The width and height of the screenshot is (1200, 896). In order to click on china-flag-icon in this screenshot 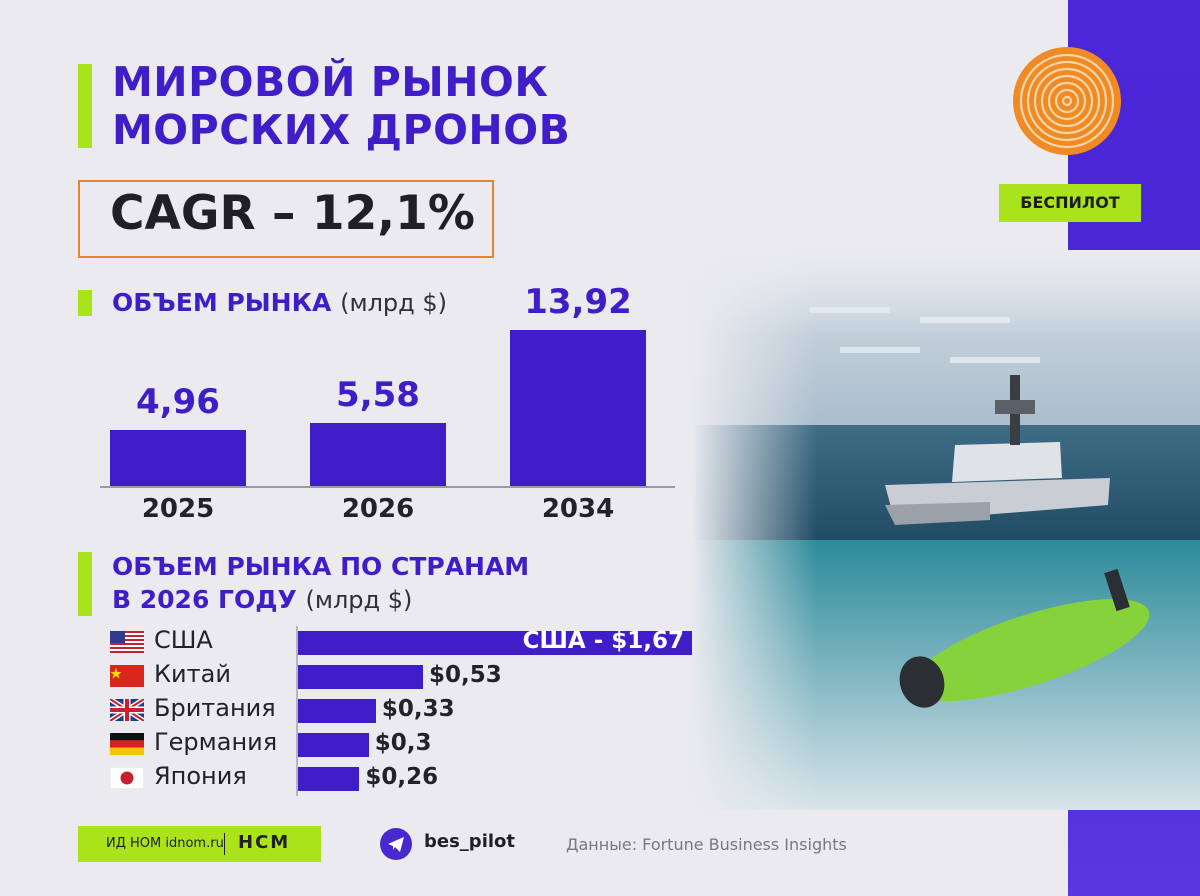, I will do `click(127, 676)`.